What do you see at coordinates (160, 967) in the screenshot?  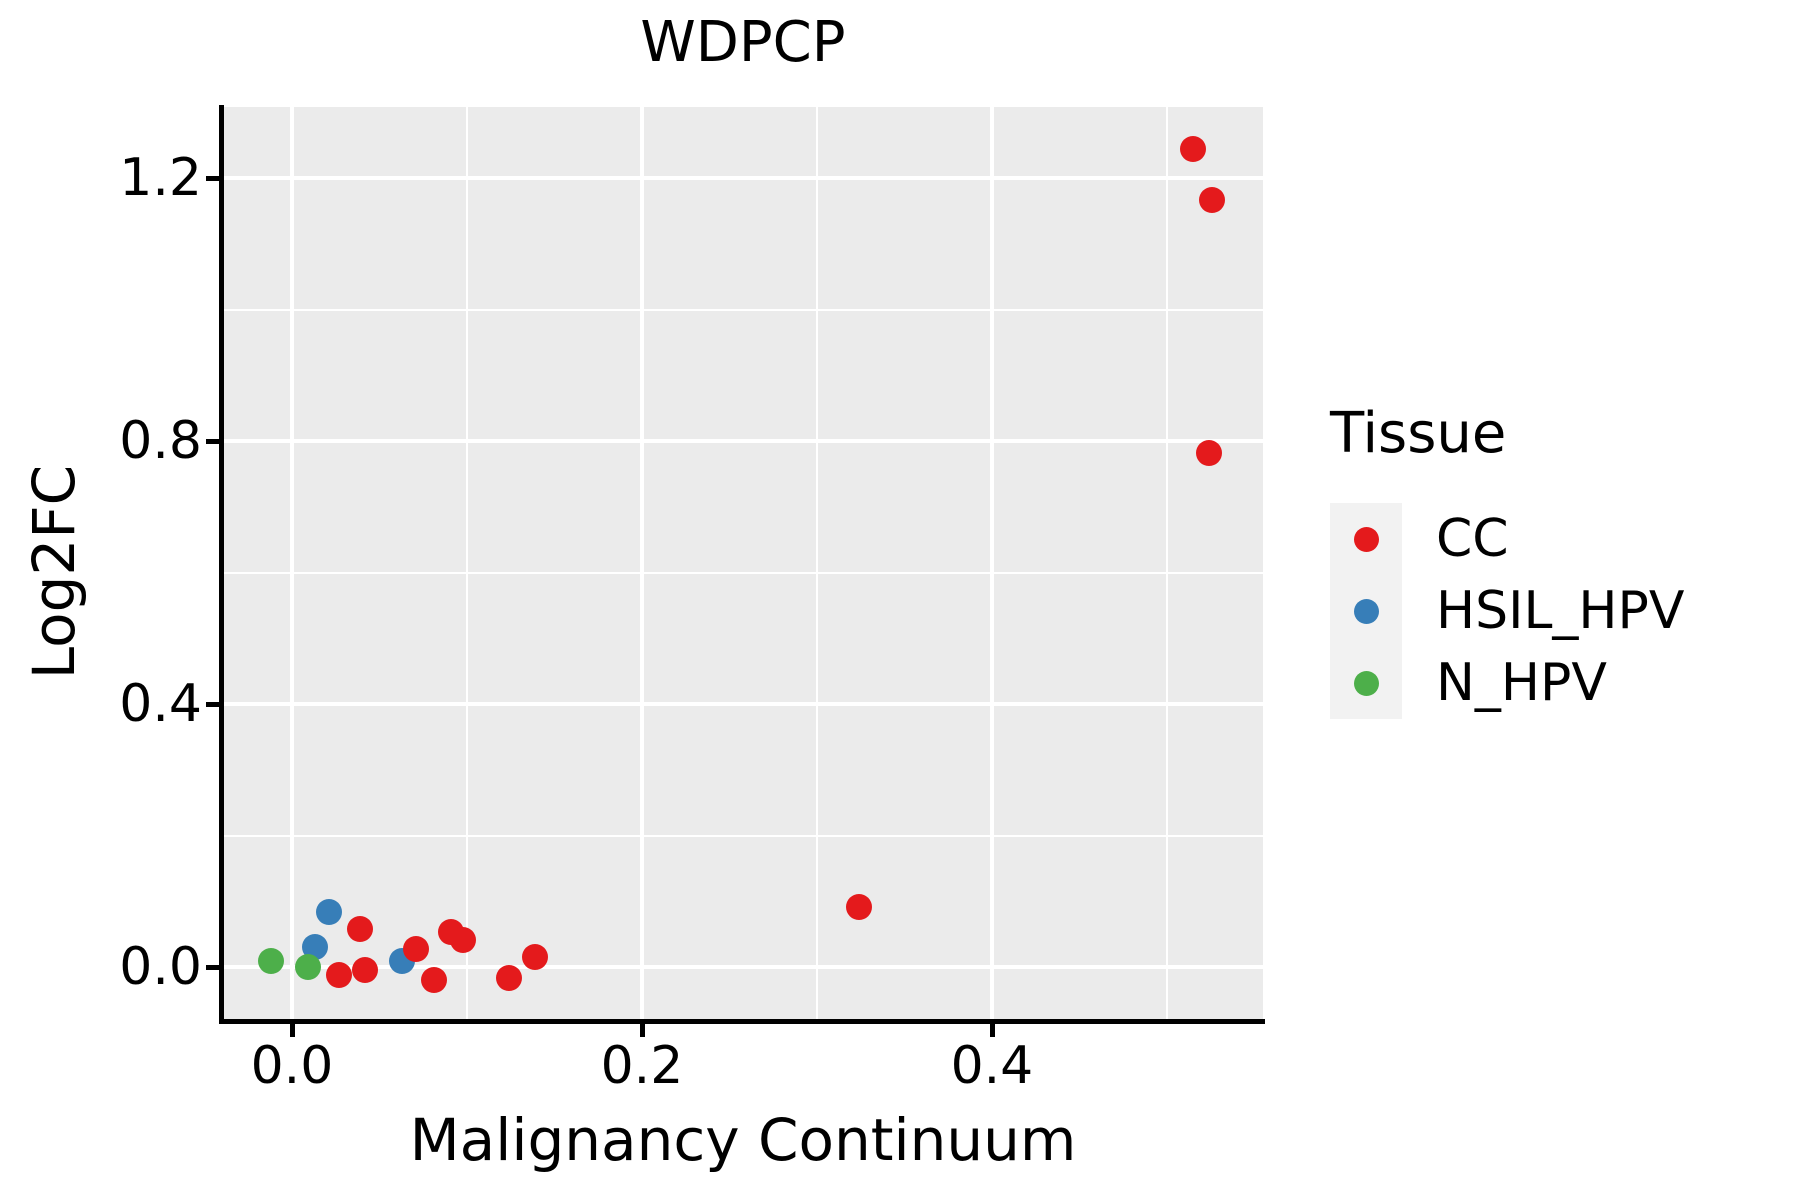 I see `y-tick-label: 0.0` at bounding box center [160, 967].